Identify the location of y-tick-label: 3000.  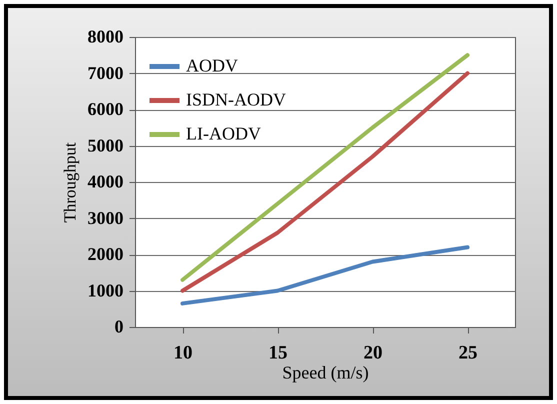
(106, 218).